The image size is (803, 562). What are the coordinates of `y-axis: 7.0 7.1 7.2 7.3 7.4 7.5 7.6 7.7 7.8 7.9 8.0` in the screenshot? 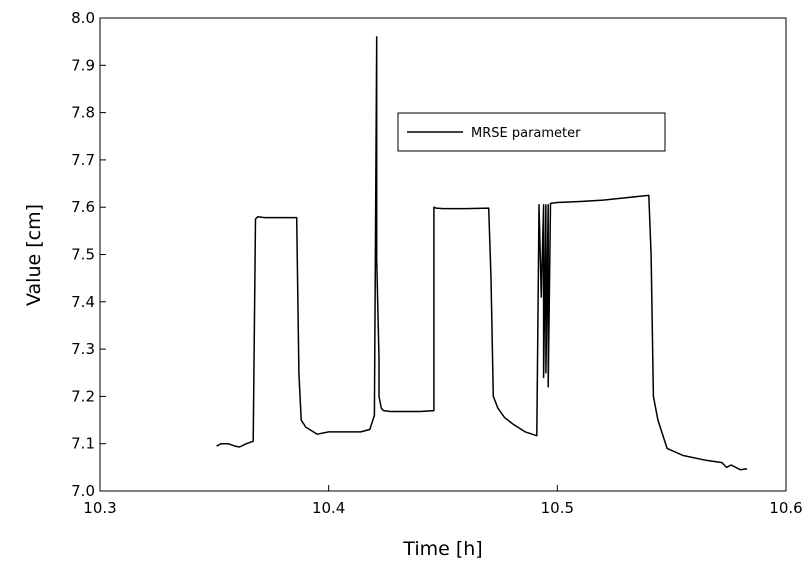 It's located at (88, 254).